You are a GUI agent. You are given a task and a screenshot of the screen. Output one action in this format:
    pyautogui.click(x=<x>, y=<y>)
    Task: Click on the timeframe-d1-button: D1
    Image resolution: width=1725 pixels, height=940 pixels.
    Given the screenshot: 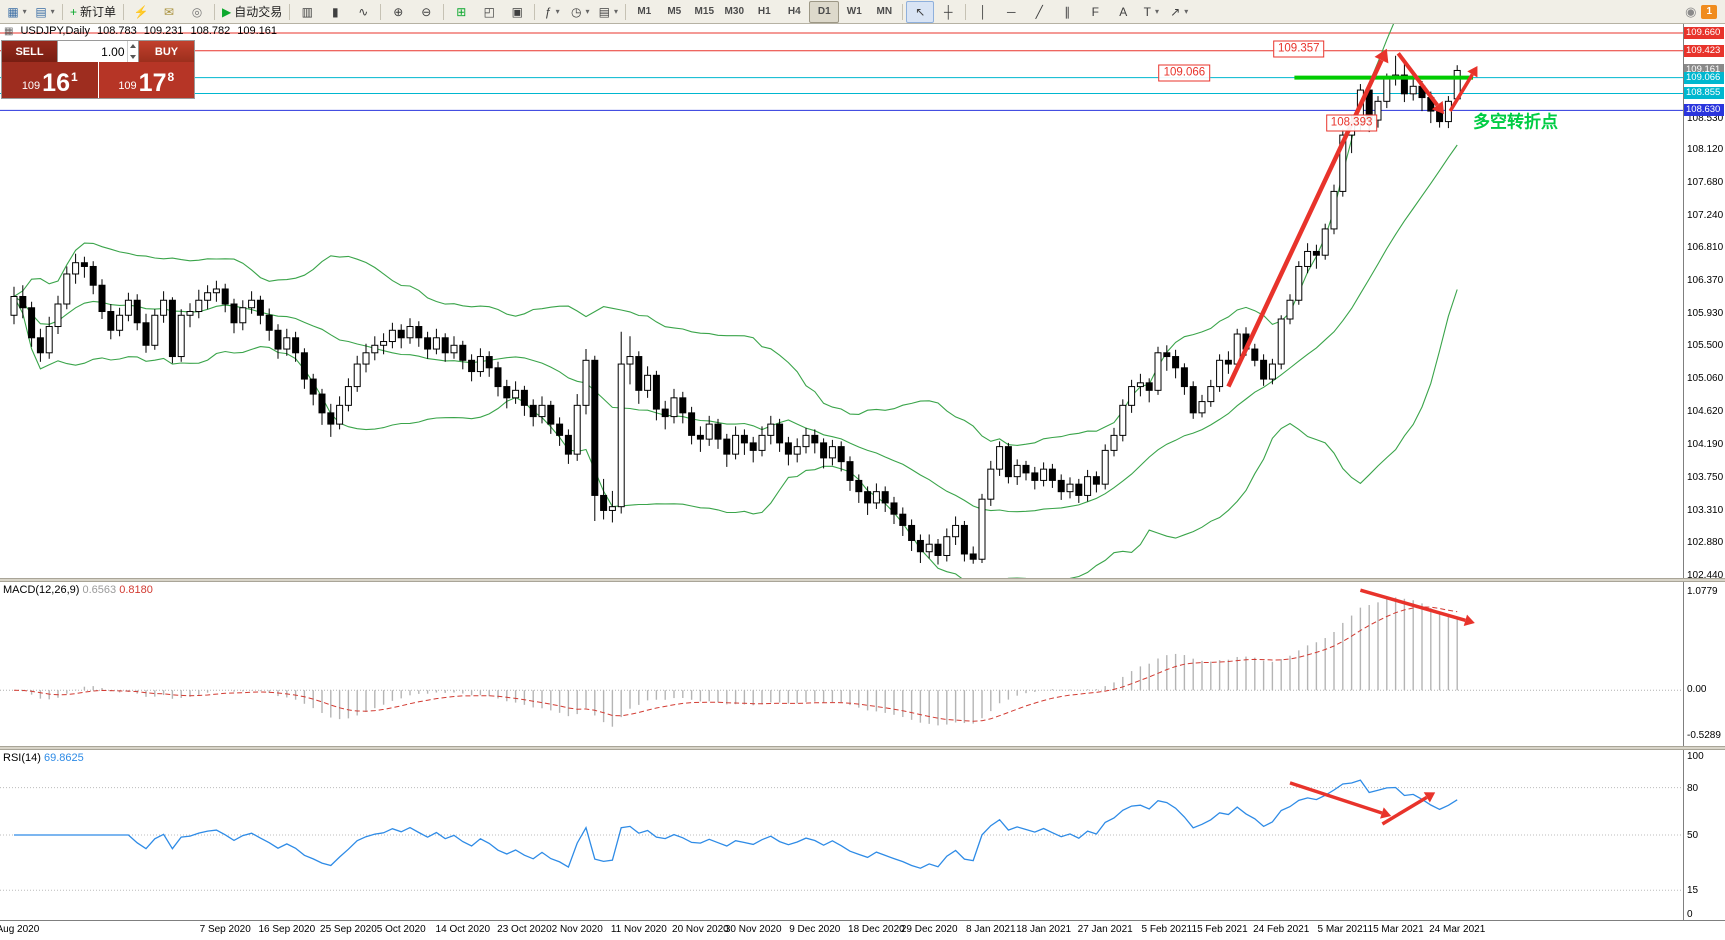 What is the action you would take?
    pyautogui.click(x=824, y=11)
    